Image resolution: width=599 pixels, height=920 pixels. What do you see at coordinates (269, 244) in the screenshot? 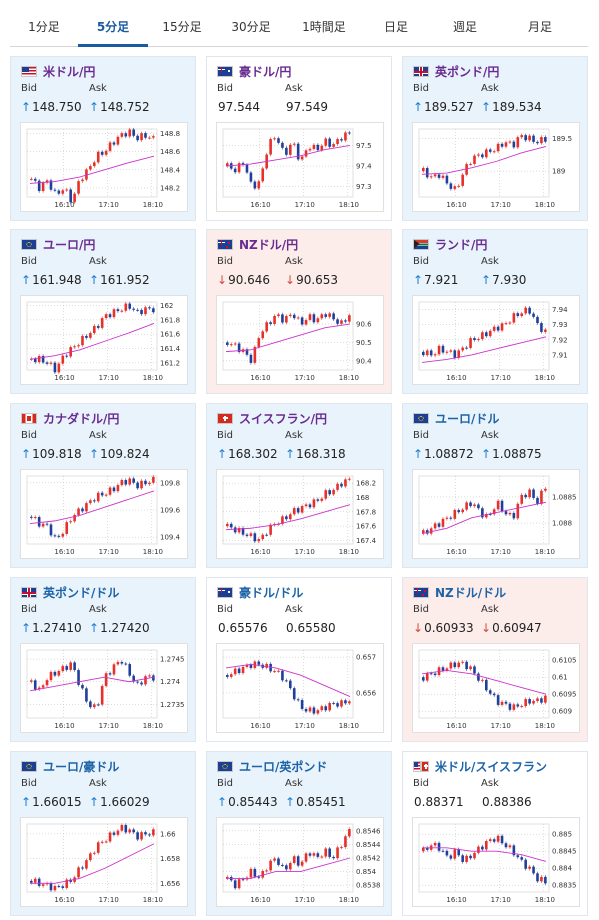
I see `pair-name: NZドル/円` at bounding box center [269, 244].